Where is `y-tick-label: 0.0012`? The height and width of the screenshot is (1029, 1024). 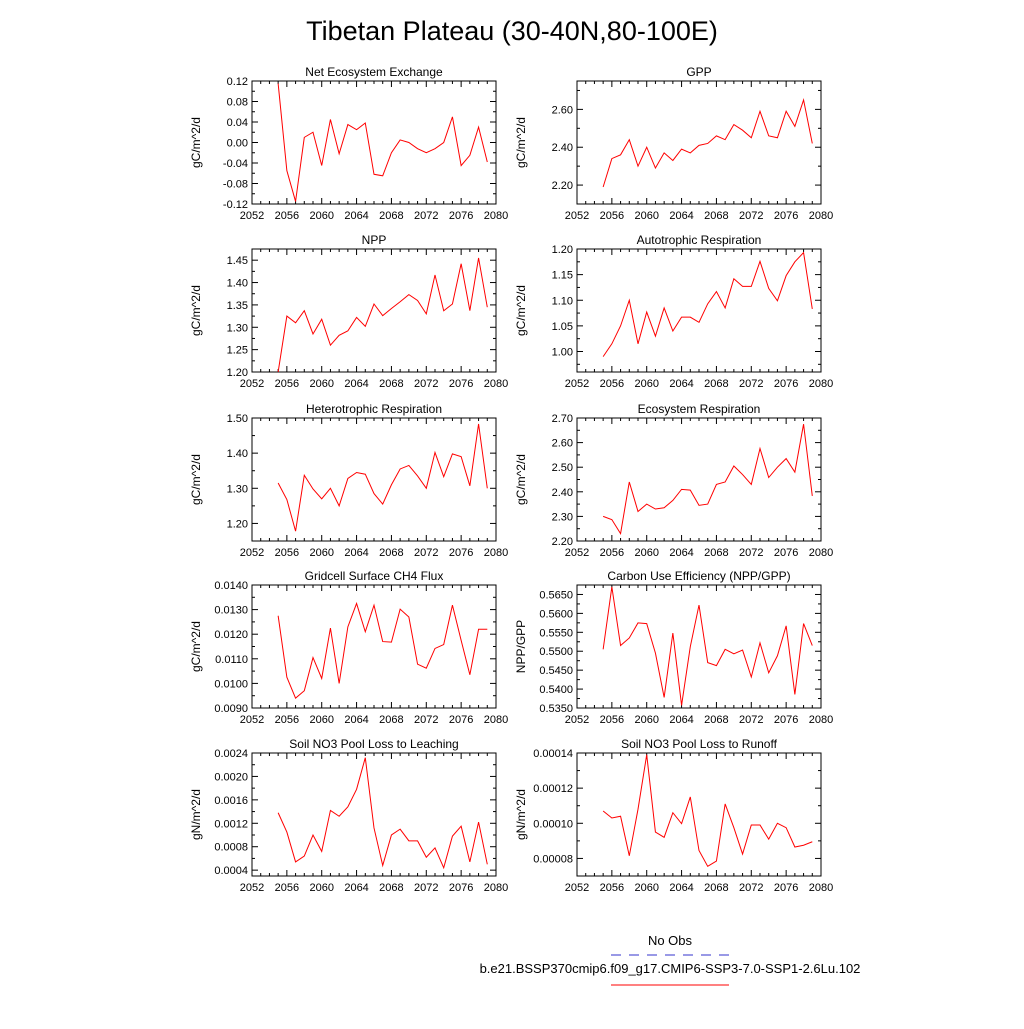
y-tick-label: 0.0012 is located at coordinates (231, 824).